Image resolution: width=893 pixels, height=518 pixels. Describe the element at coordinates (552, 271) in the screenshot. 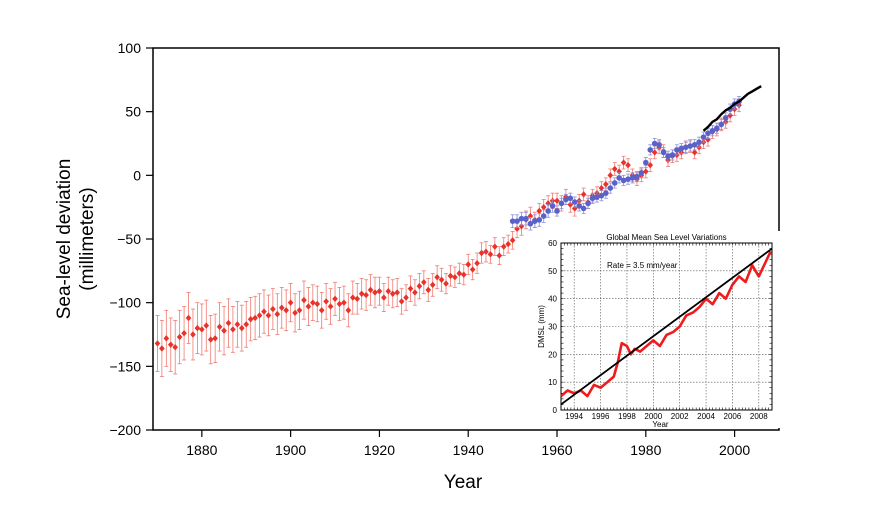

I see `inset-y-tick-label: 50` at that location.